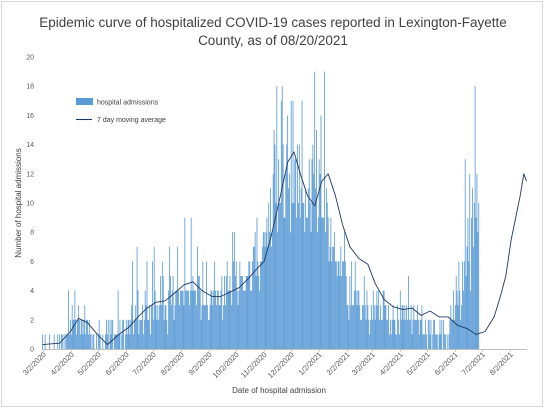  I want to click on legend-label-admissions: hospital admissions, so click(128, 103).